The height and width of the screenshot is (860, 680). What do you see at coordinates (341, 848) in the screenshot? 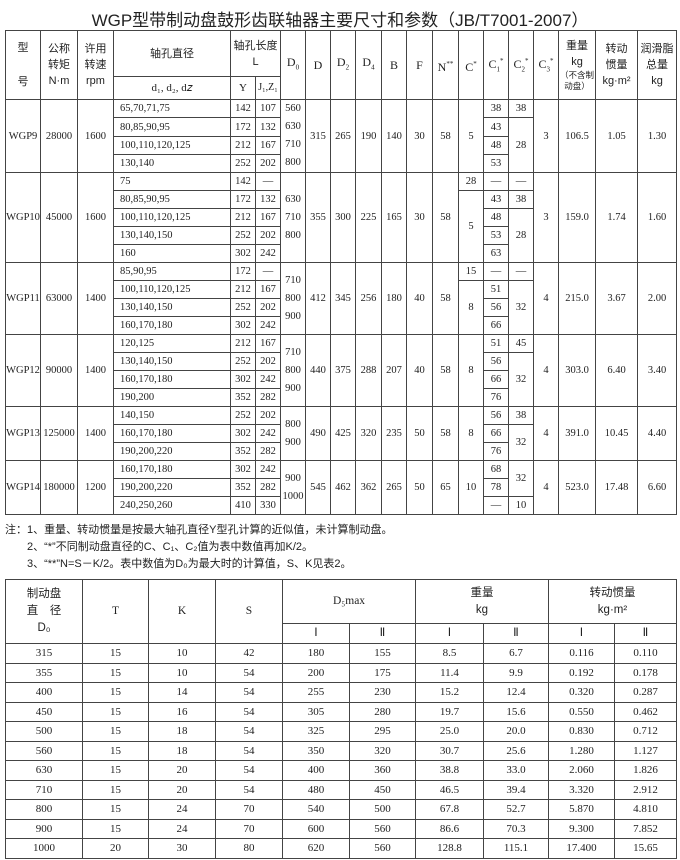
I see `table-row: 1000 20 30 80 620 560 128.8 115.1 17.400 15.65` at bounding box center [341, 848].